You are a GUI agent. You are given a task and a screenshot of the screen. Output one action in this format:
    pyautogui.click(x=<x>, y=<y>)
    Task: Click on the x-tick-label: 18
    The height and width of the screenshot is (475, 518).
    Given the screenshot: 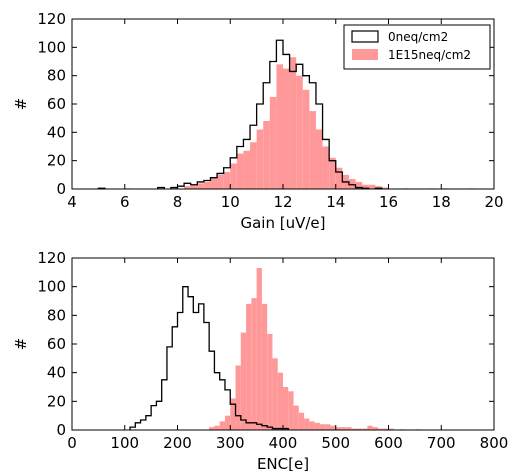 What is the action you would take?
    pyautogui.click(x=441, y=202)
    